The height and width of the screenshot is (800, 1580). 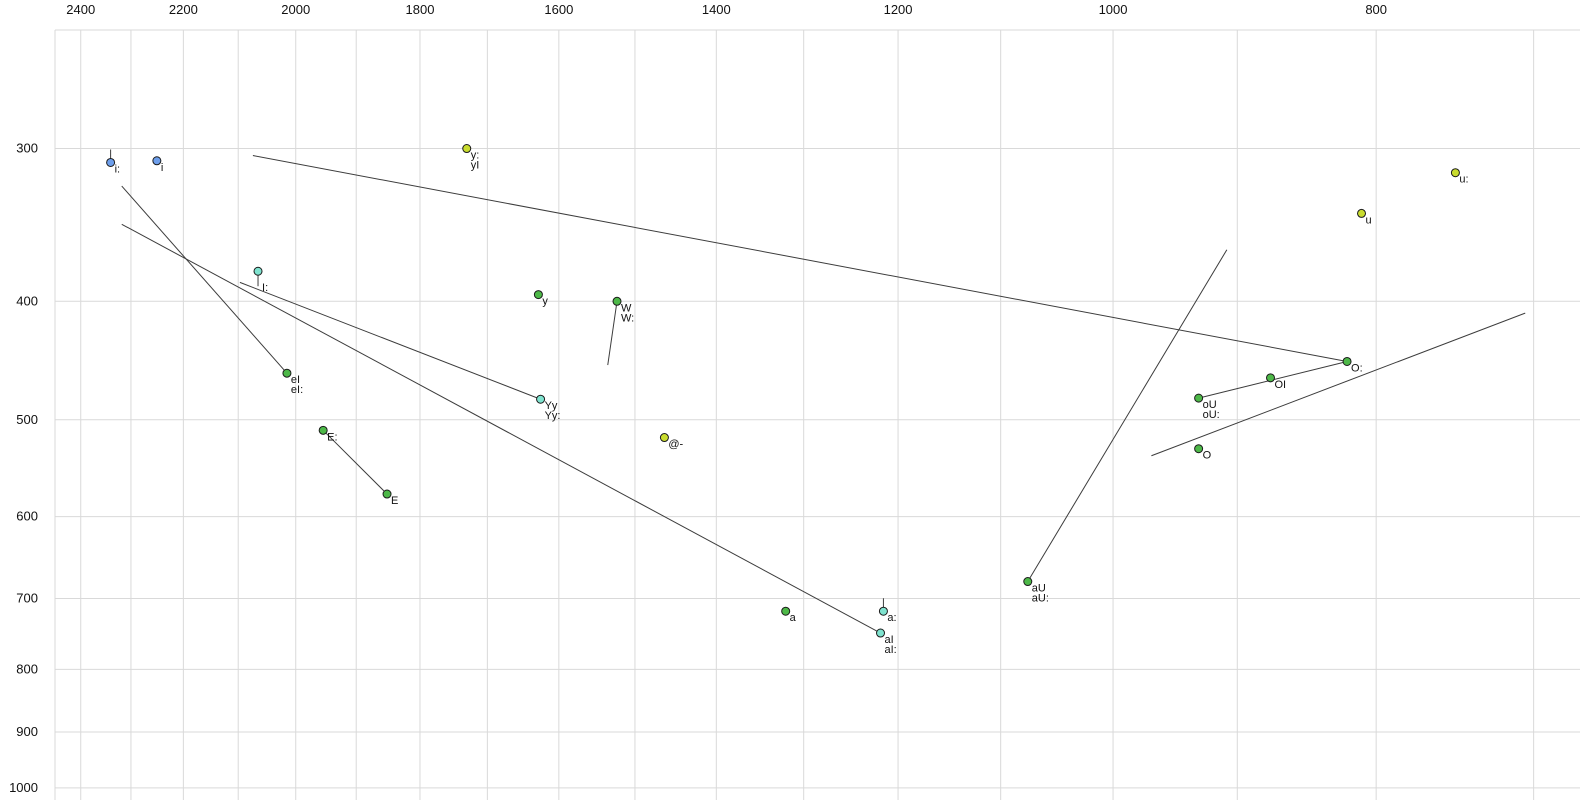 I want to click on vowel-label-u-long: u:, so click(x=1463, y=180).